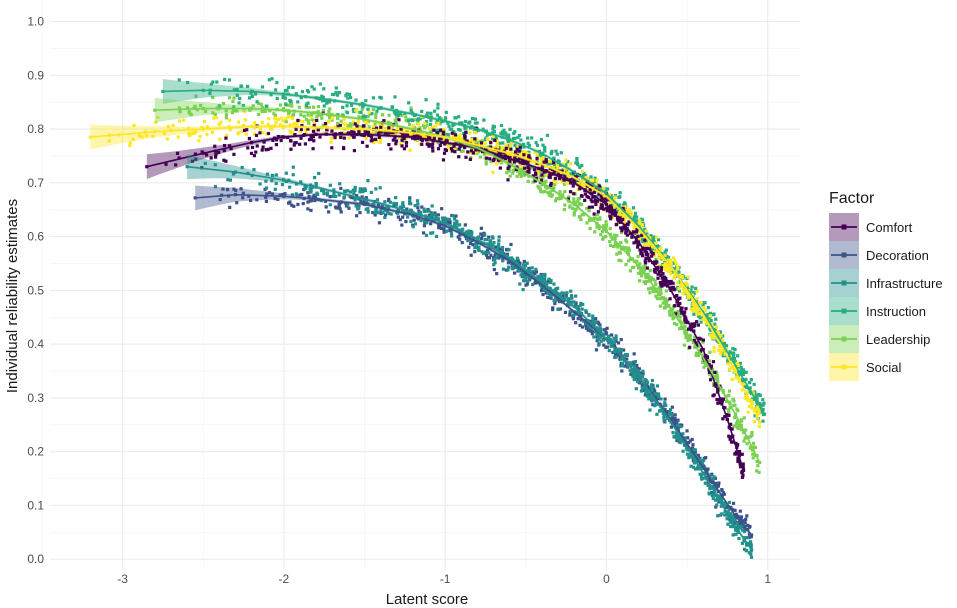 This screenshot has width=957, height=608. I want to click on y-tick-label: 0.0, so click(35, 559).